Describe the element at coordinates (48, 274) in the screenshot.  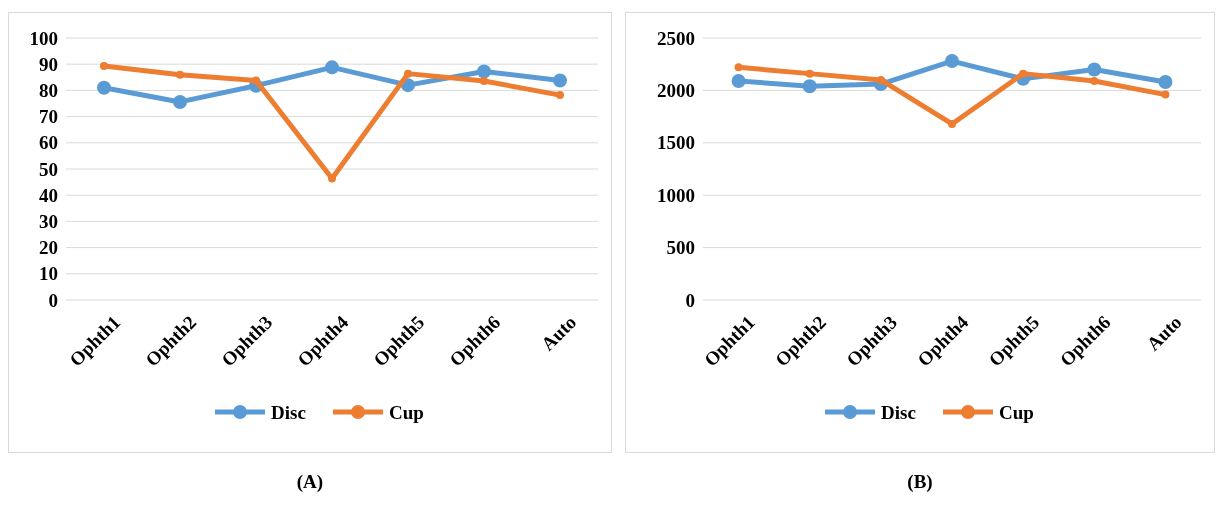
I see `y-tick-label: 10` at that location.